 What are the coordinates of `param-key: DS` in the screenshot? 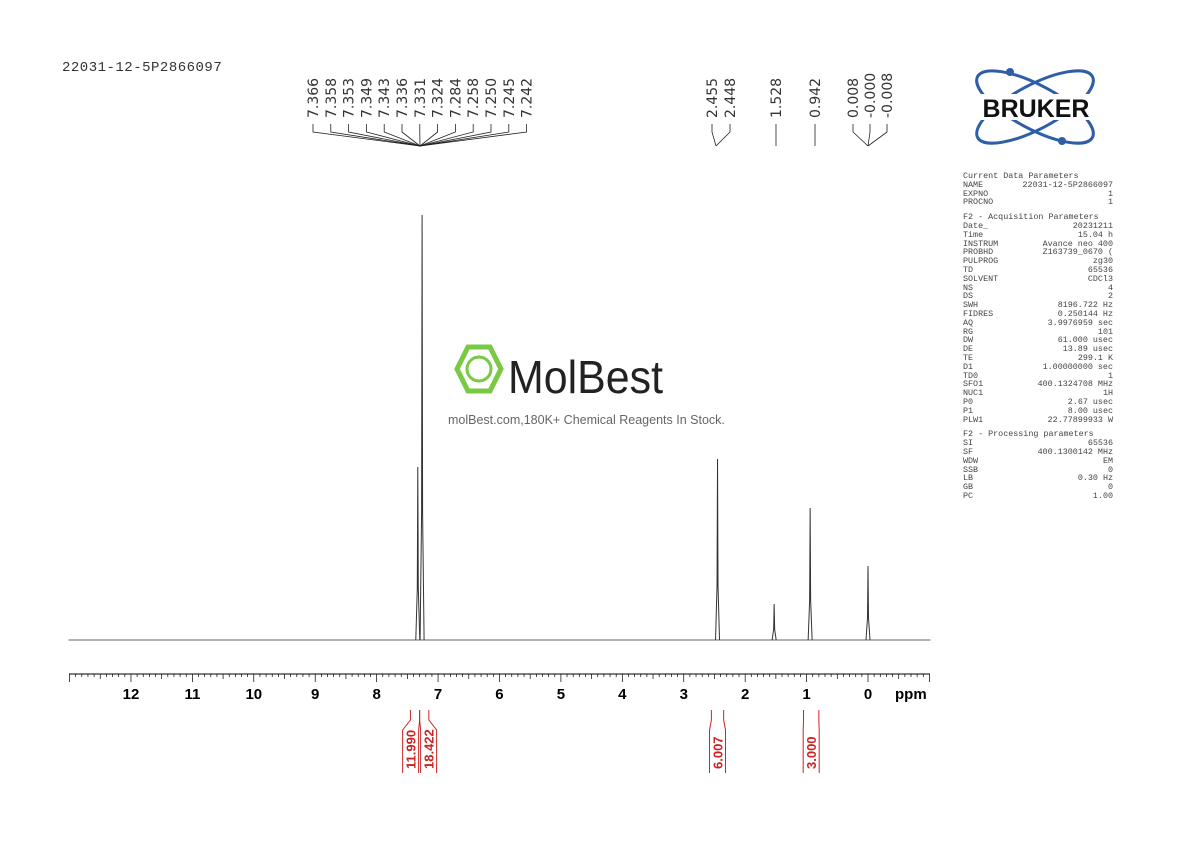 It's located at (968, 296).